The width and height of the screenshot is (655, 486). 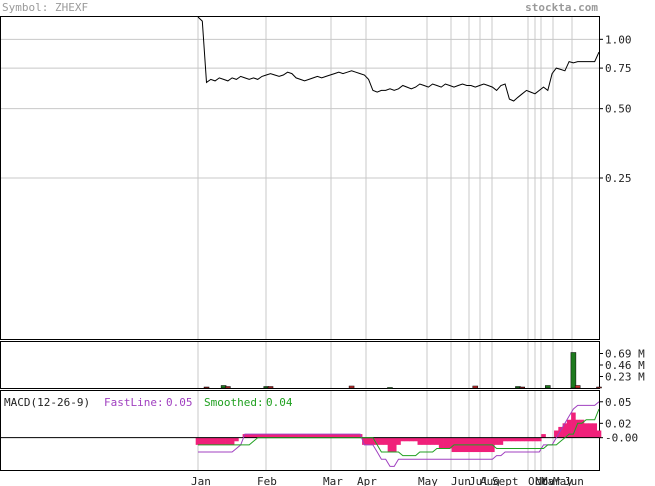 I want to click on macd-smoothed-value: 0.04, so click(x=279, y=402).